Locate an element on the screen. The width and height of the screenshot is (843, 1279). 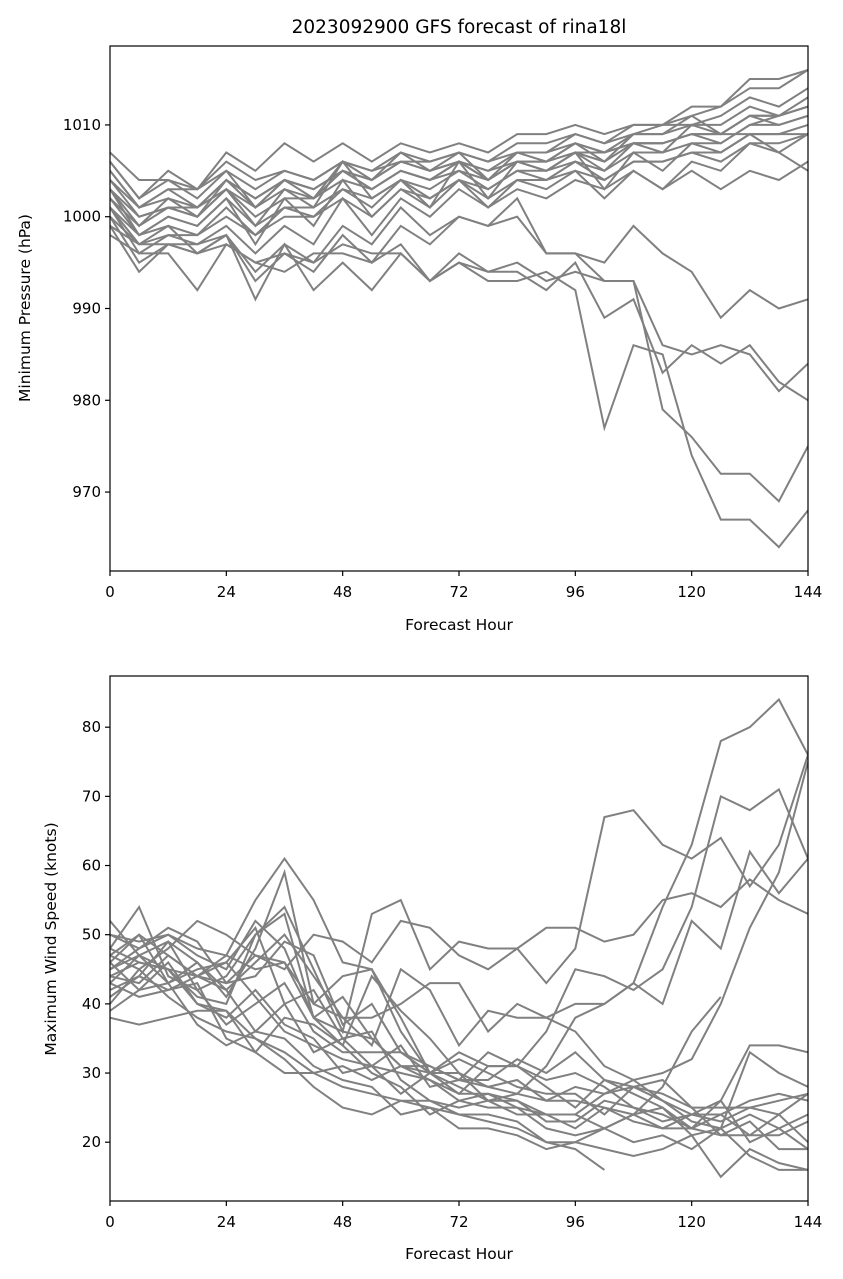
pressure-x-tick-label: 120 is located at coordinates (691, 592).